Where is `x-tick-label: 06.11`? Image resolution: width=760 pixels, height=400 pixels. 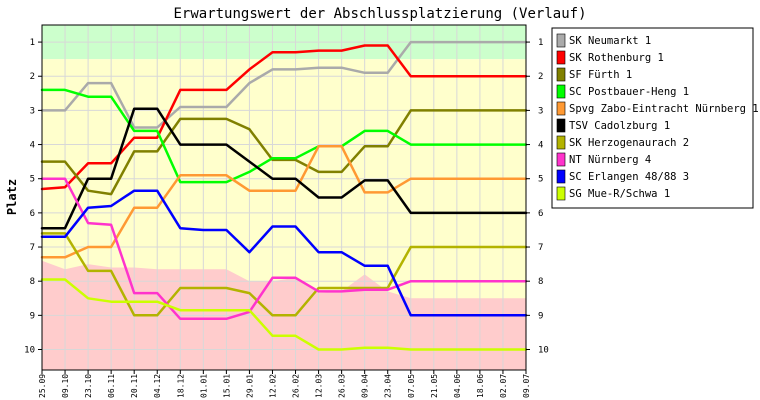 x-tick-label: 06.11 is located at coordinates (111, 386).